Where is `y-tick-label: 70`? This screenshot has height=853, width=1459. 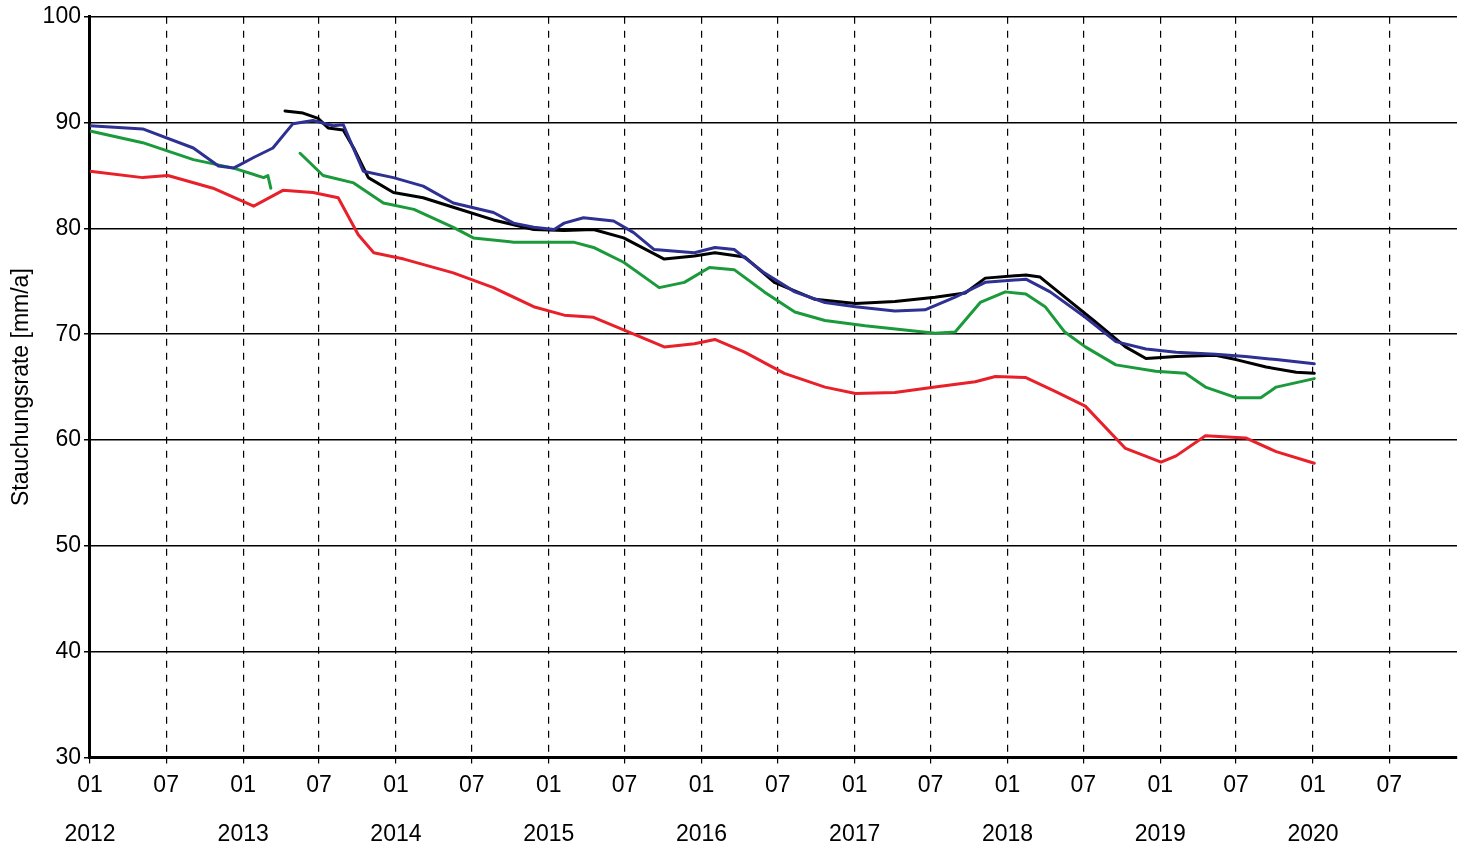 y-tick-label: 70 is located at coordinates (68, 332).